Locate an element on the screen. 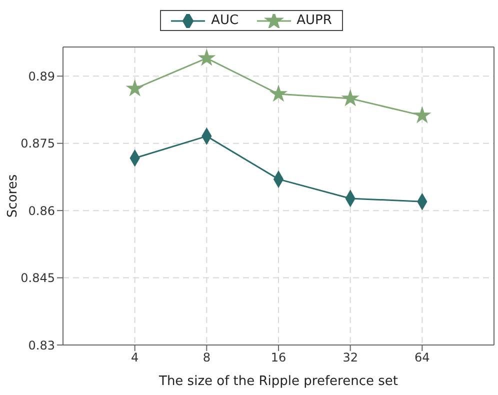 The height and width of the screenshot is (395, 498). x-tick-label: 32 is located at coordinates (350, 357).